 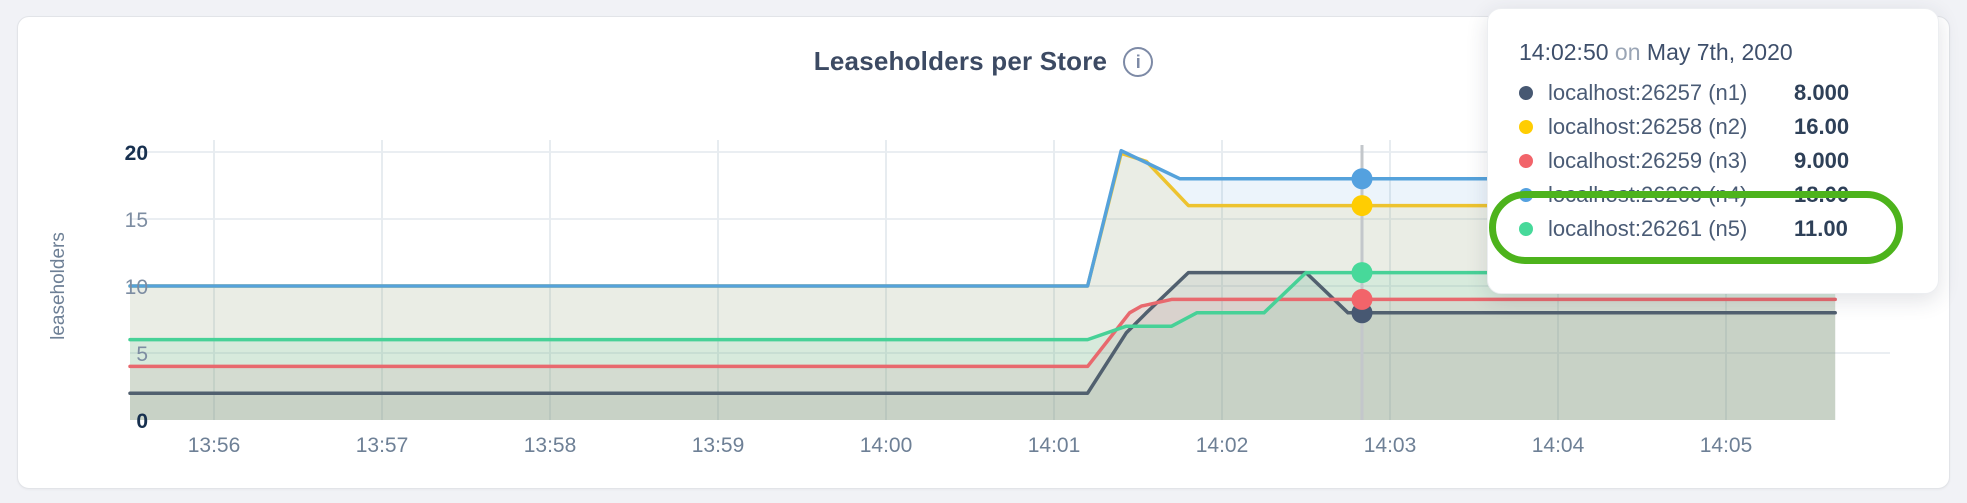 What do you see at coordinates (382, 445) in the screenshot?
I see `x-tick-label: 13:57` at bounding box center [382, 445].